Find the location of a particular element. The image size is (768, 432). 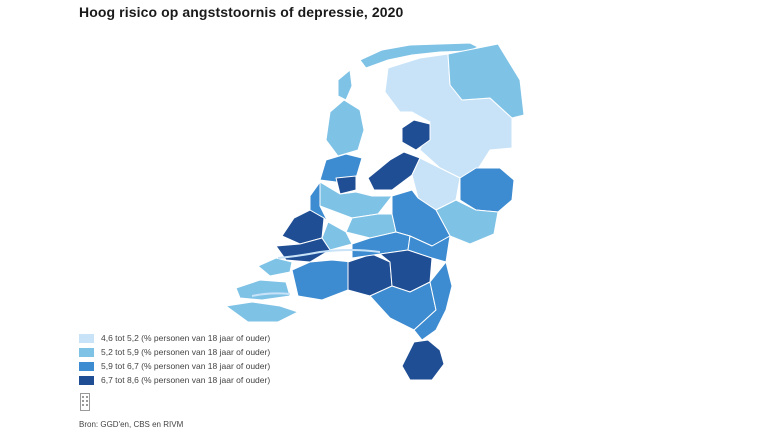

source-note: Bron: GGD'en, CBS en RIVM is located at coordinates (131, 424).